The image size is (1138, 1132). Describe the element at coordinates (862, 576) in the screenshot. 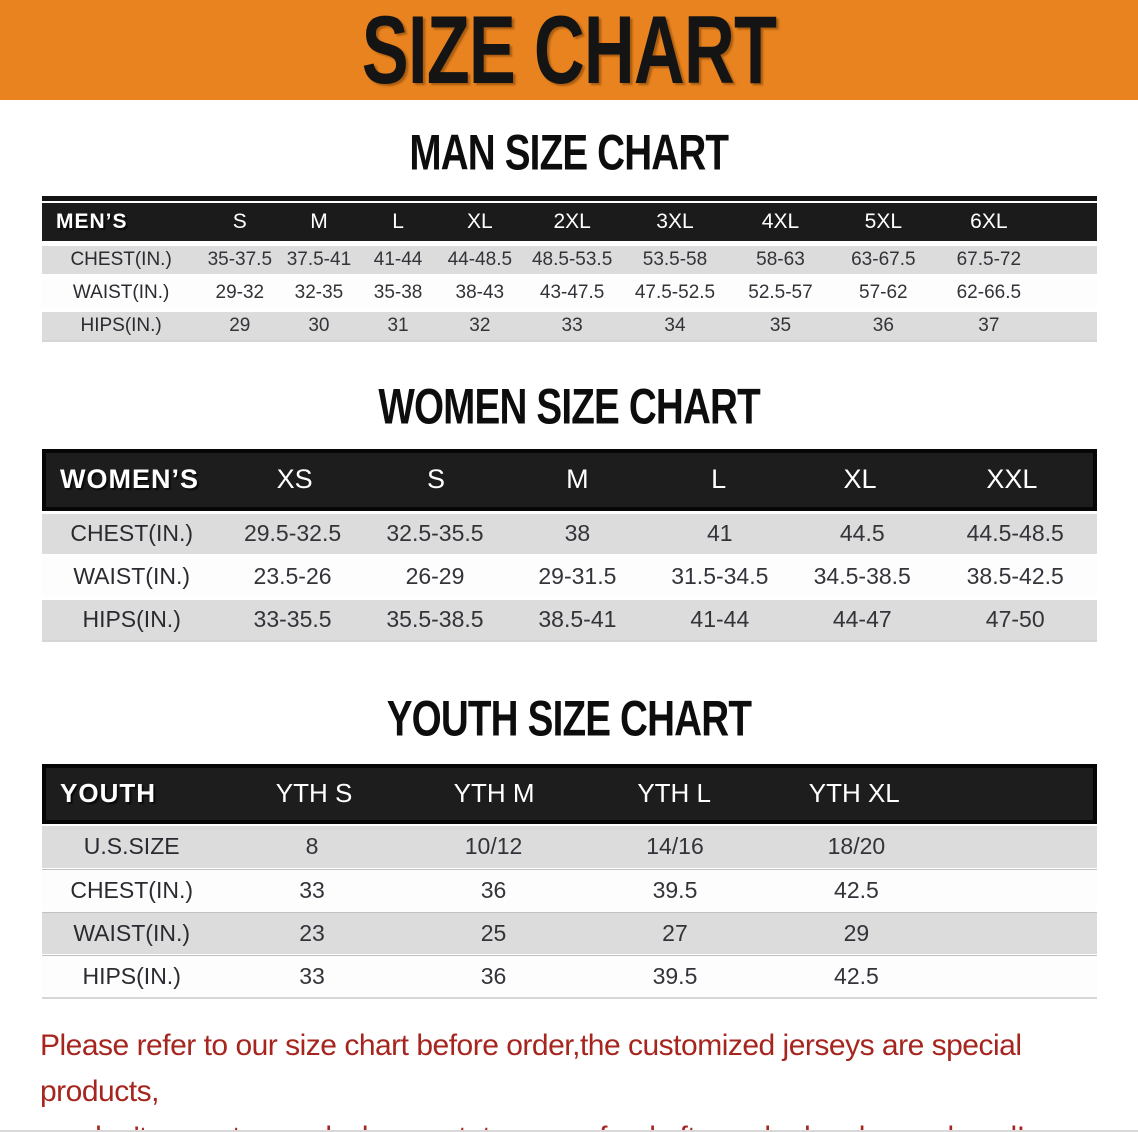

I see `size-value-cell: 34.5-38.5` at that location.